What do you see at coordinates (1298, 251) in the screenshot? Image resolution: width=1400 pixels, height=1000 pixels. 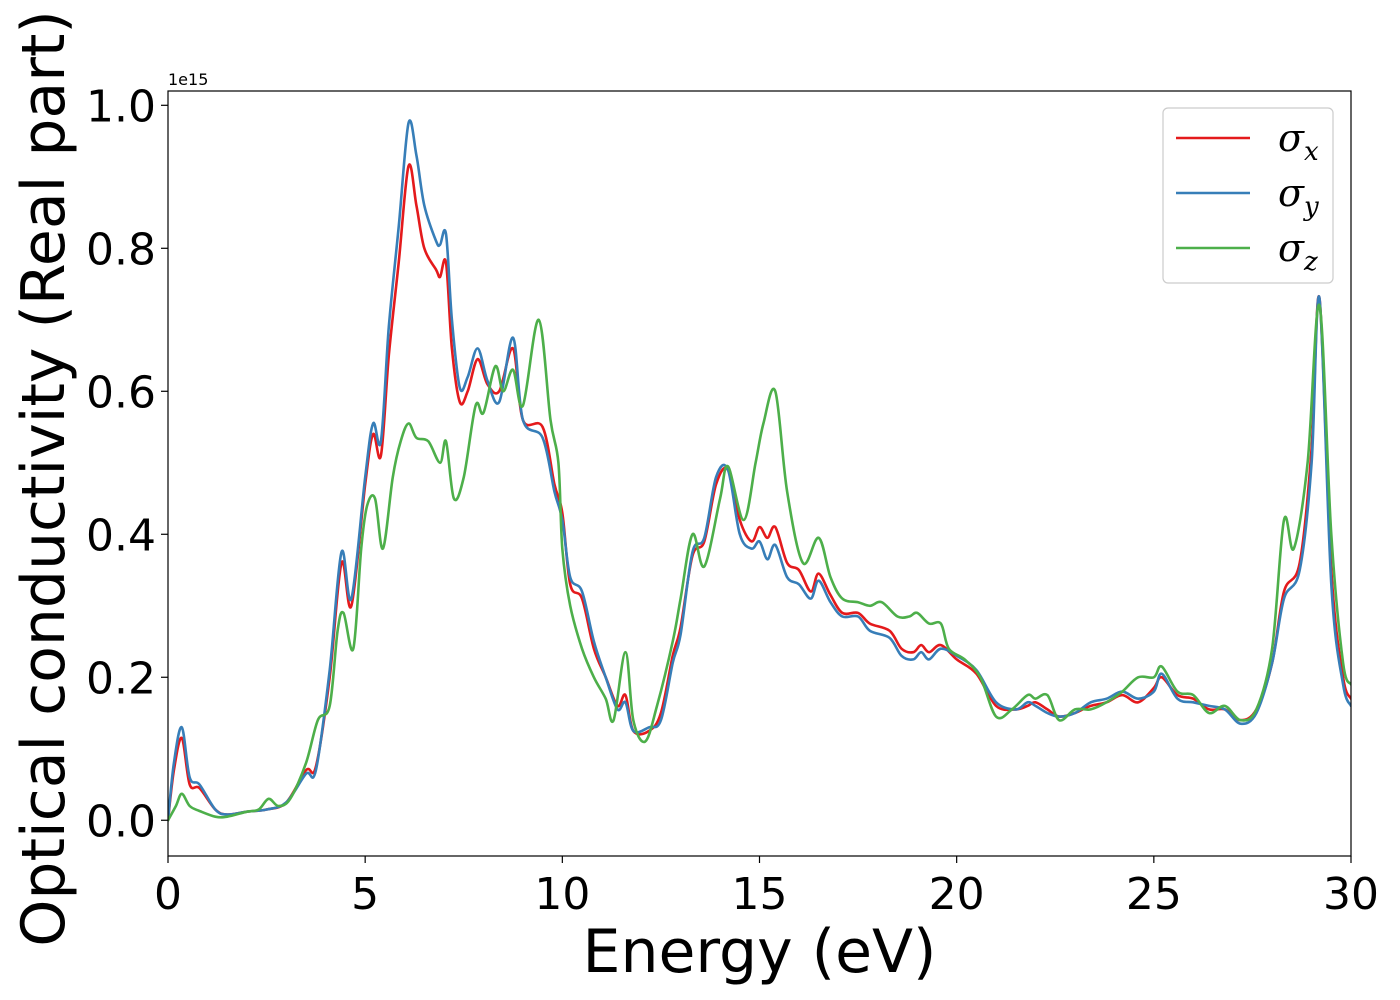 I see `legend-label-z: σz` at bounding box center [1298, 251].